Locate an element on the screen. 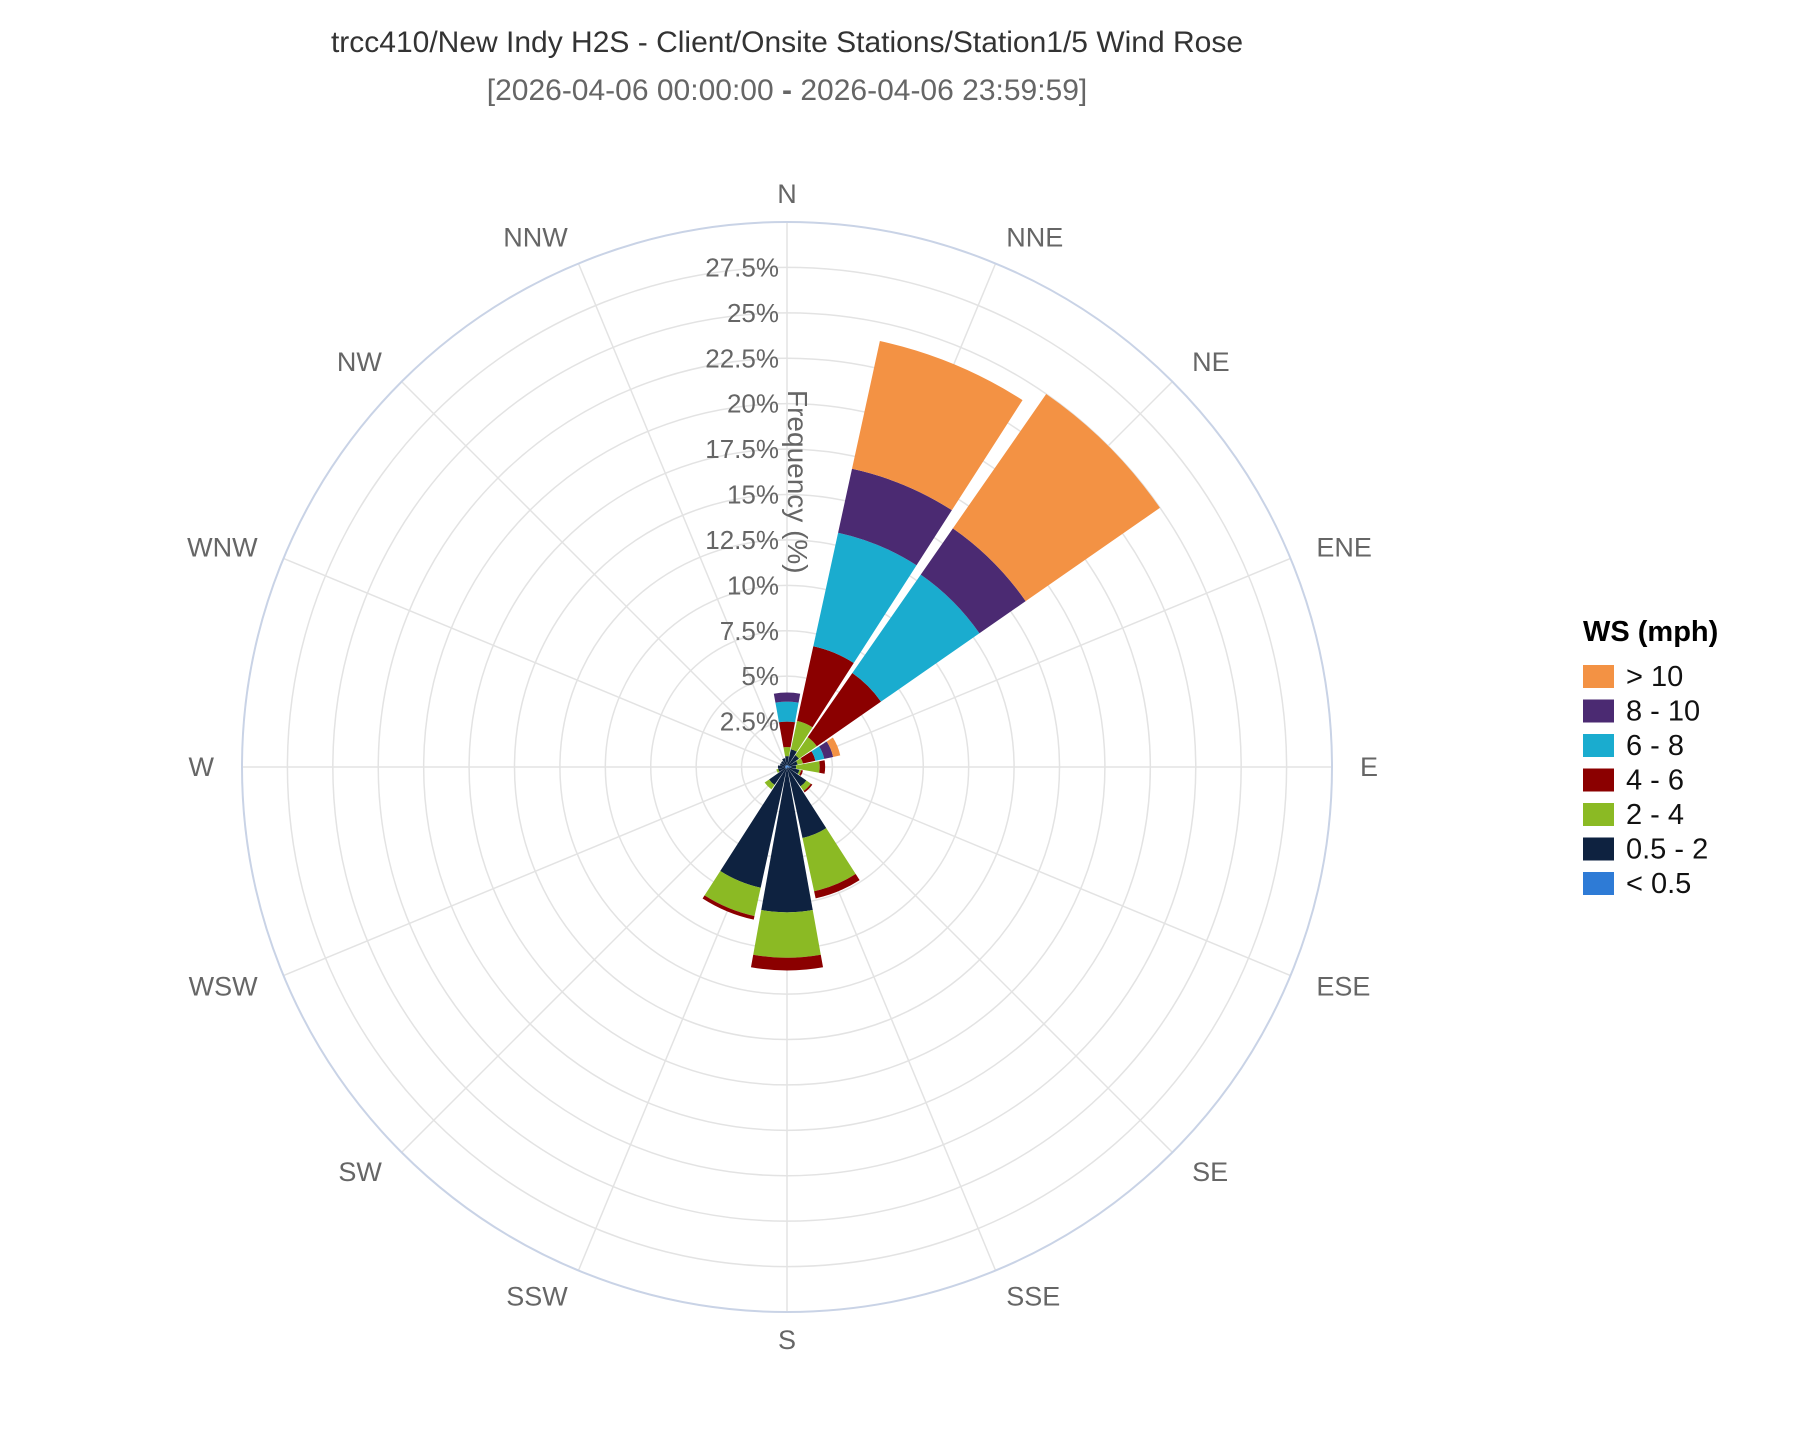 This screenshot has width=1800, height=1440. legend-label: 0.5 - 2 is located at coordinates (1667, 850).